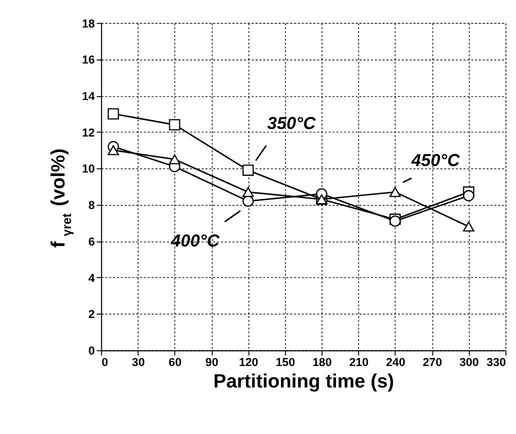 The height and width of the screenshot is (434, 516). I want to click on x-tick-label: 150, so click(285, 363).